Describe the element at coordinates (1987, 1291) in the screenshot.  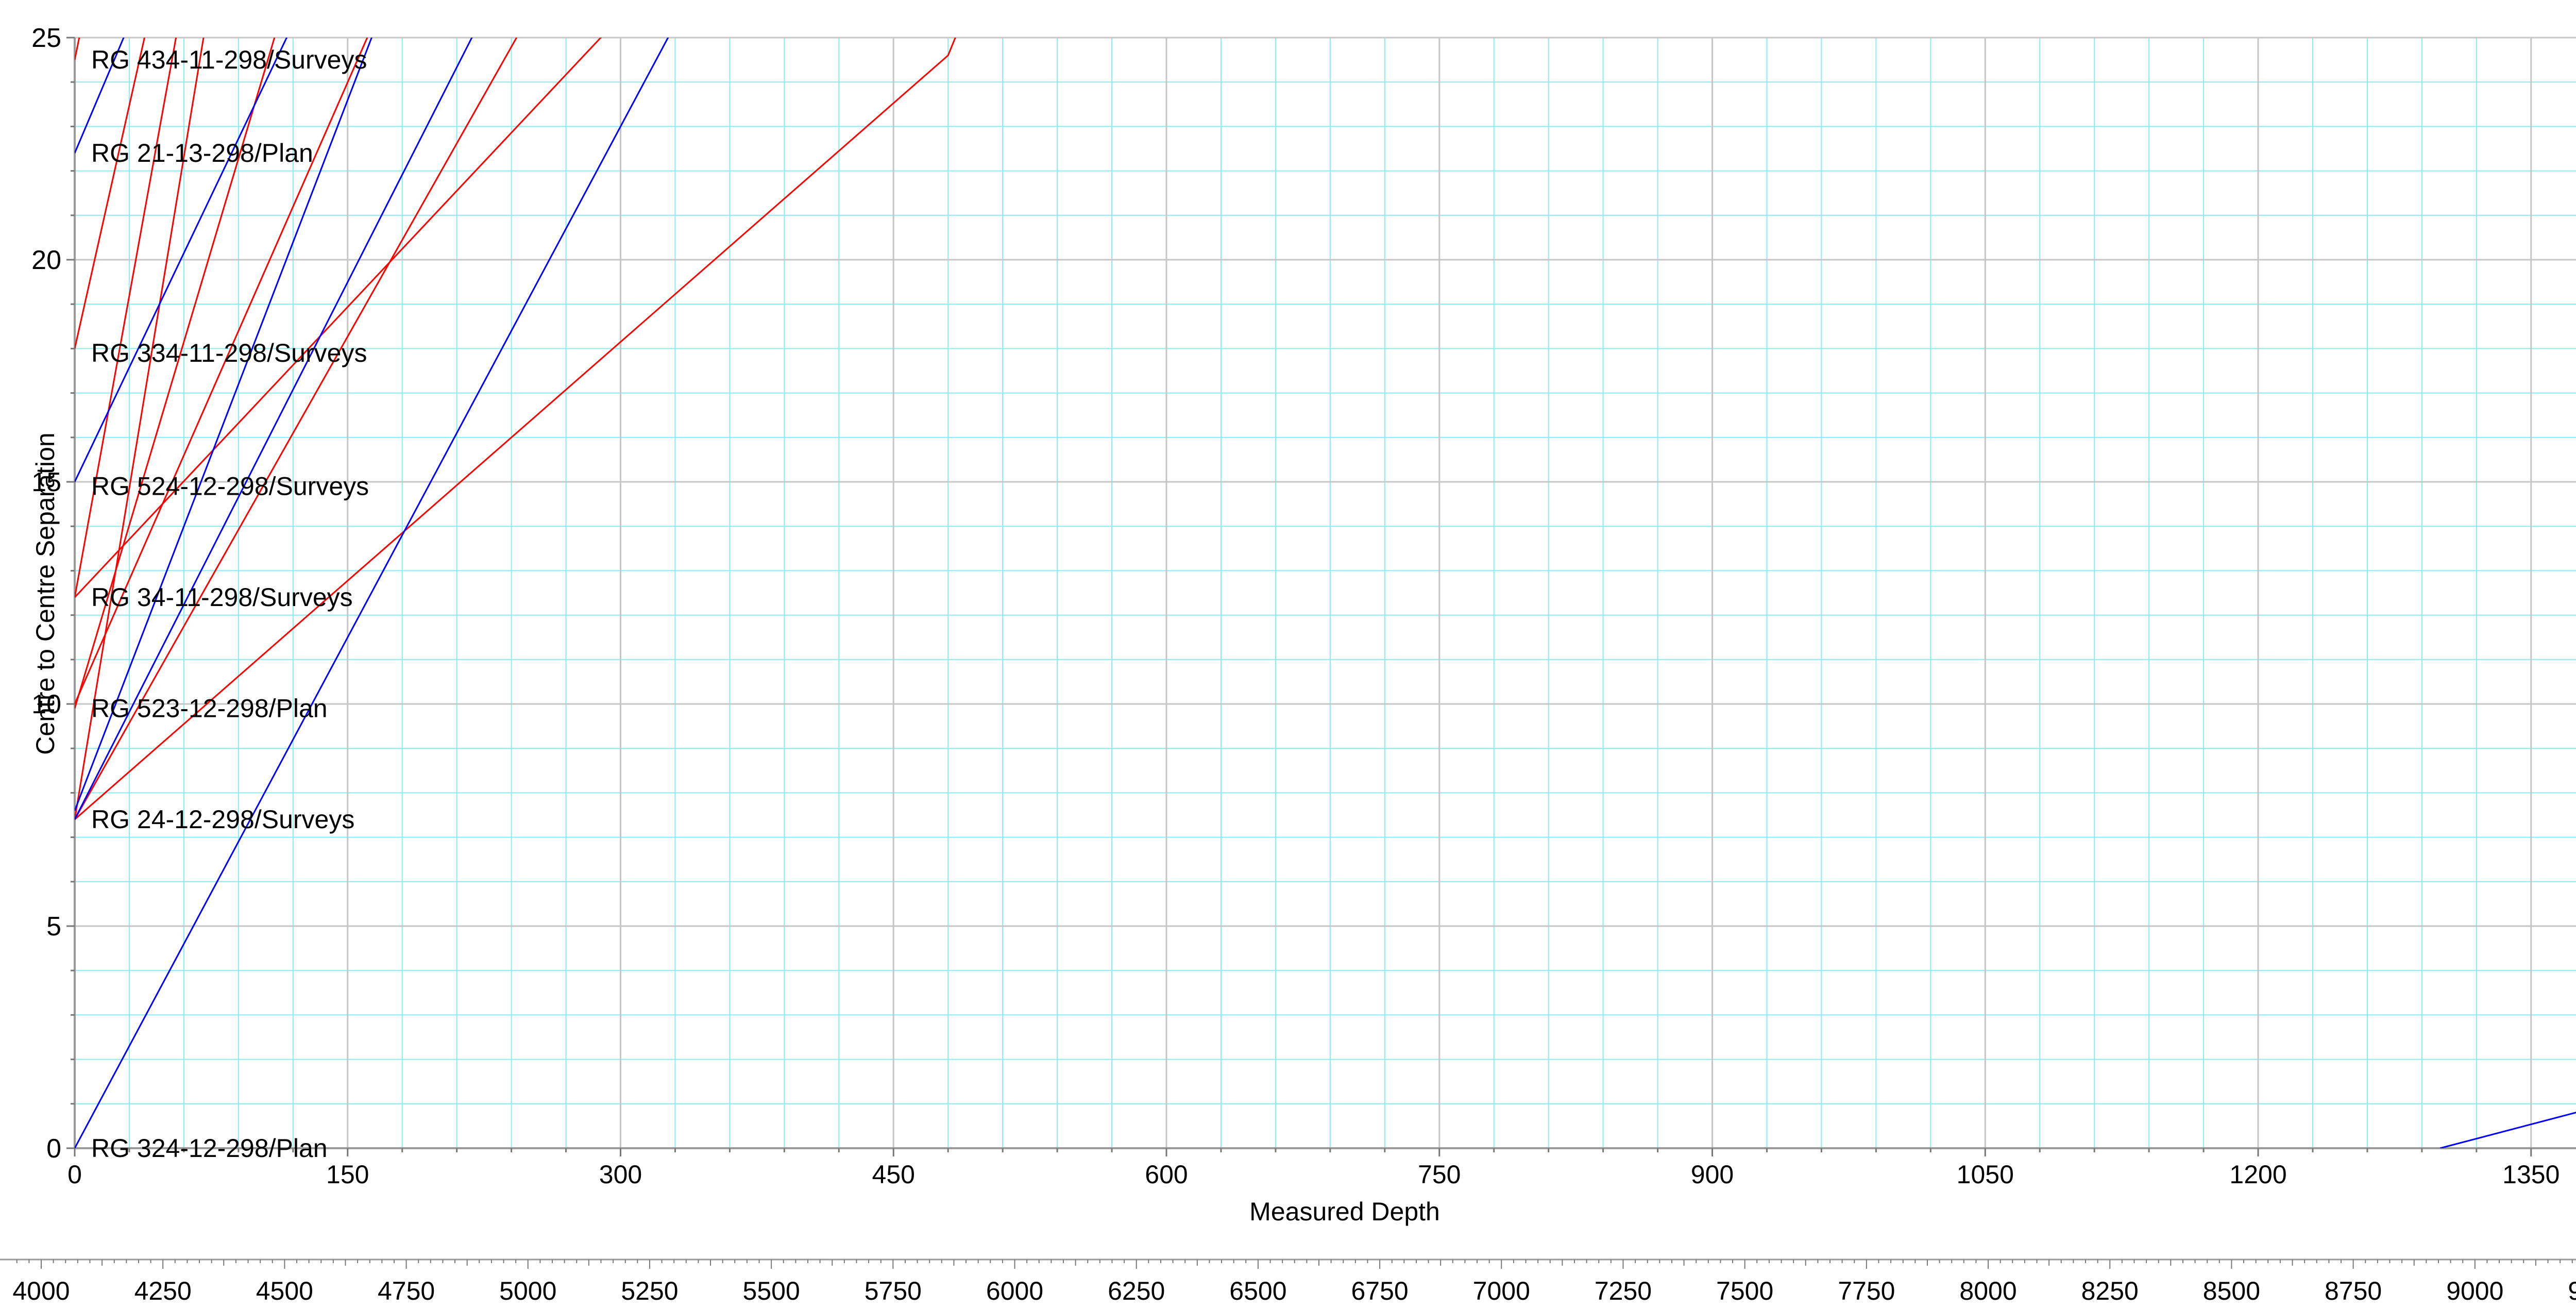
I see `secondary-tick-label: 8000` at that location.